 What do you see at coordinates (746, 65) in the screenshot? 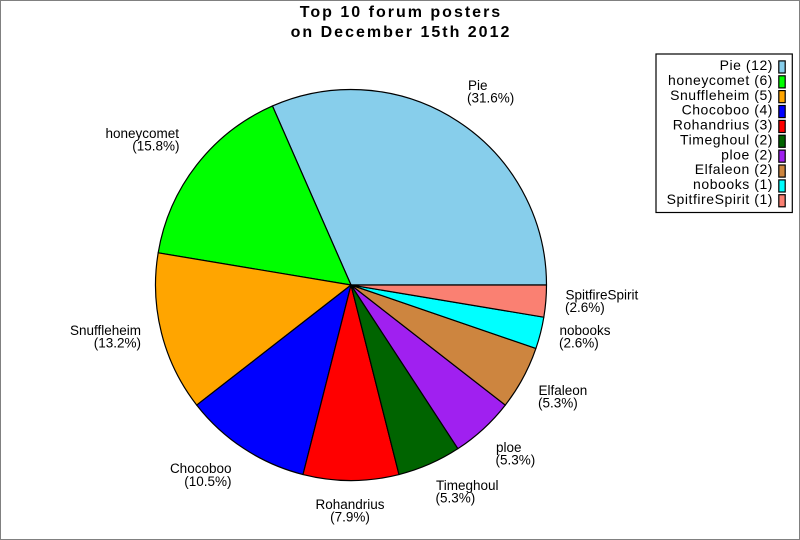
I see `svg-text: Pie (12)` at bounding box center [746, 65].